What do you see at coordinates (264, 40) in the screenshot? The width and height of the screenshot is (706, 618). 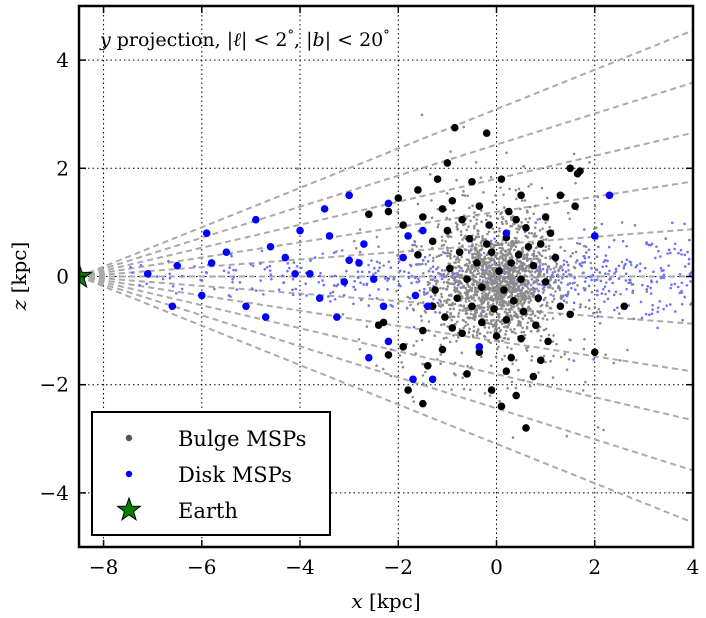 I see `annotation-rest1: | < 2` at bounding box center [264, 40].